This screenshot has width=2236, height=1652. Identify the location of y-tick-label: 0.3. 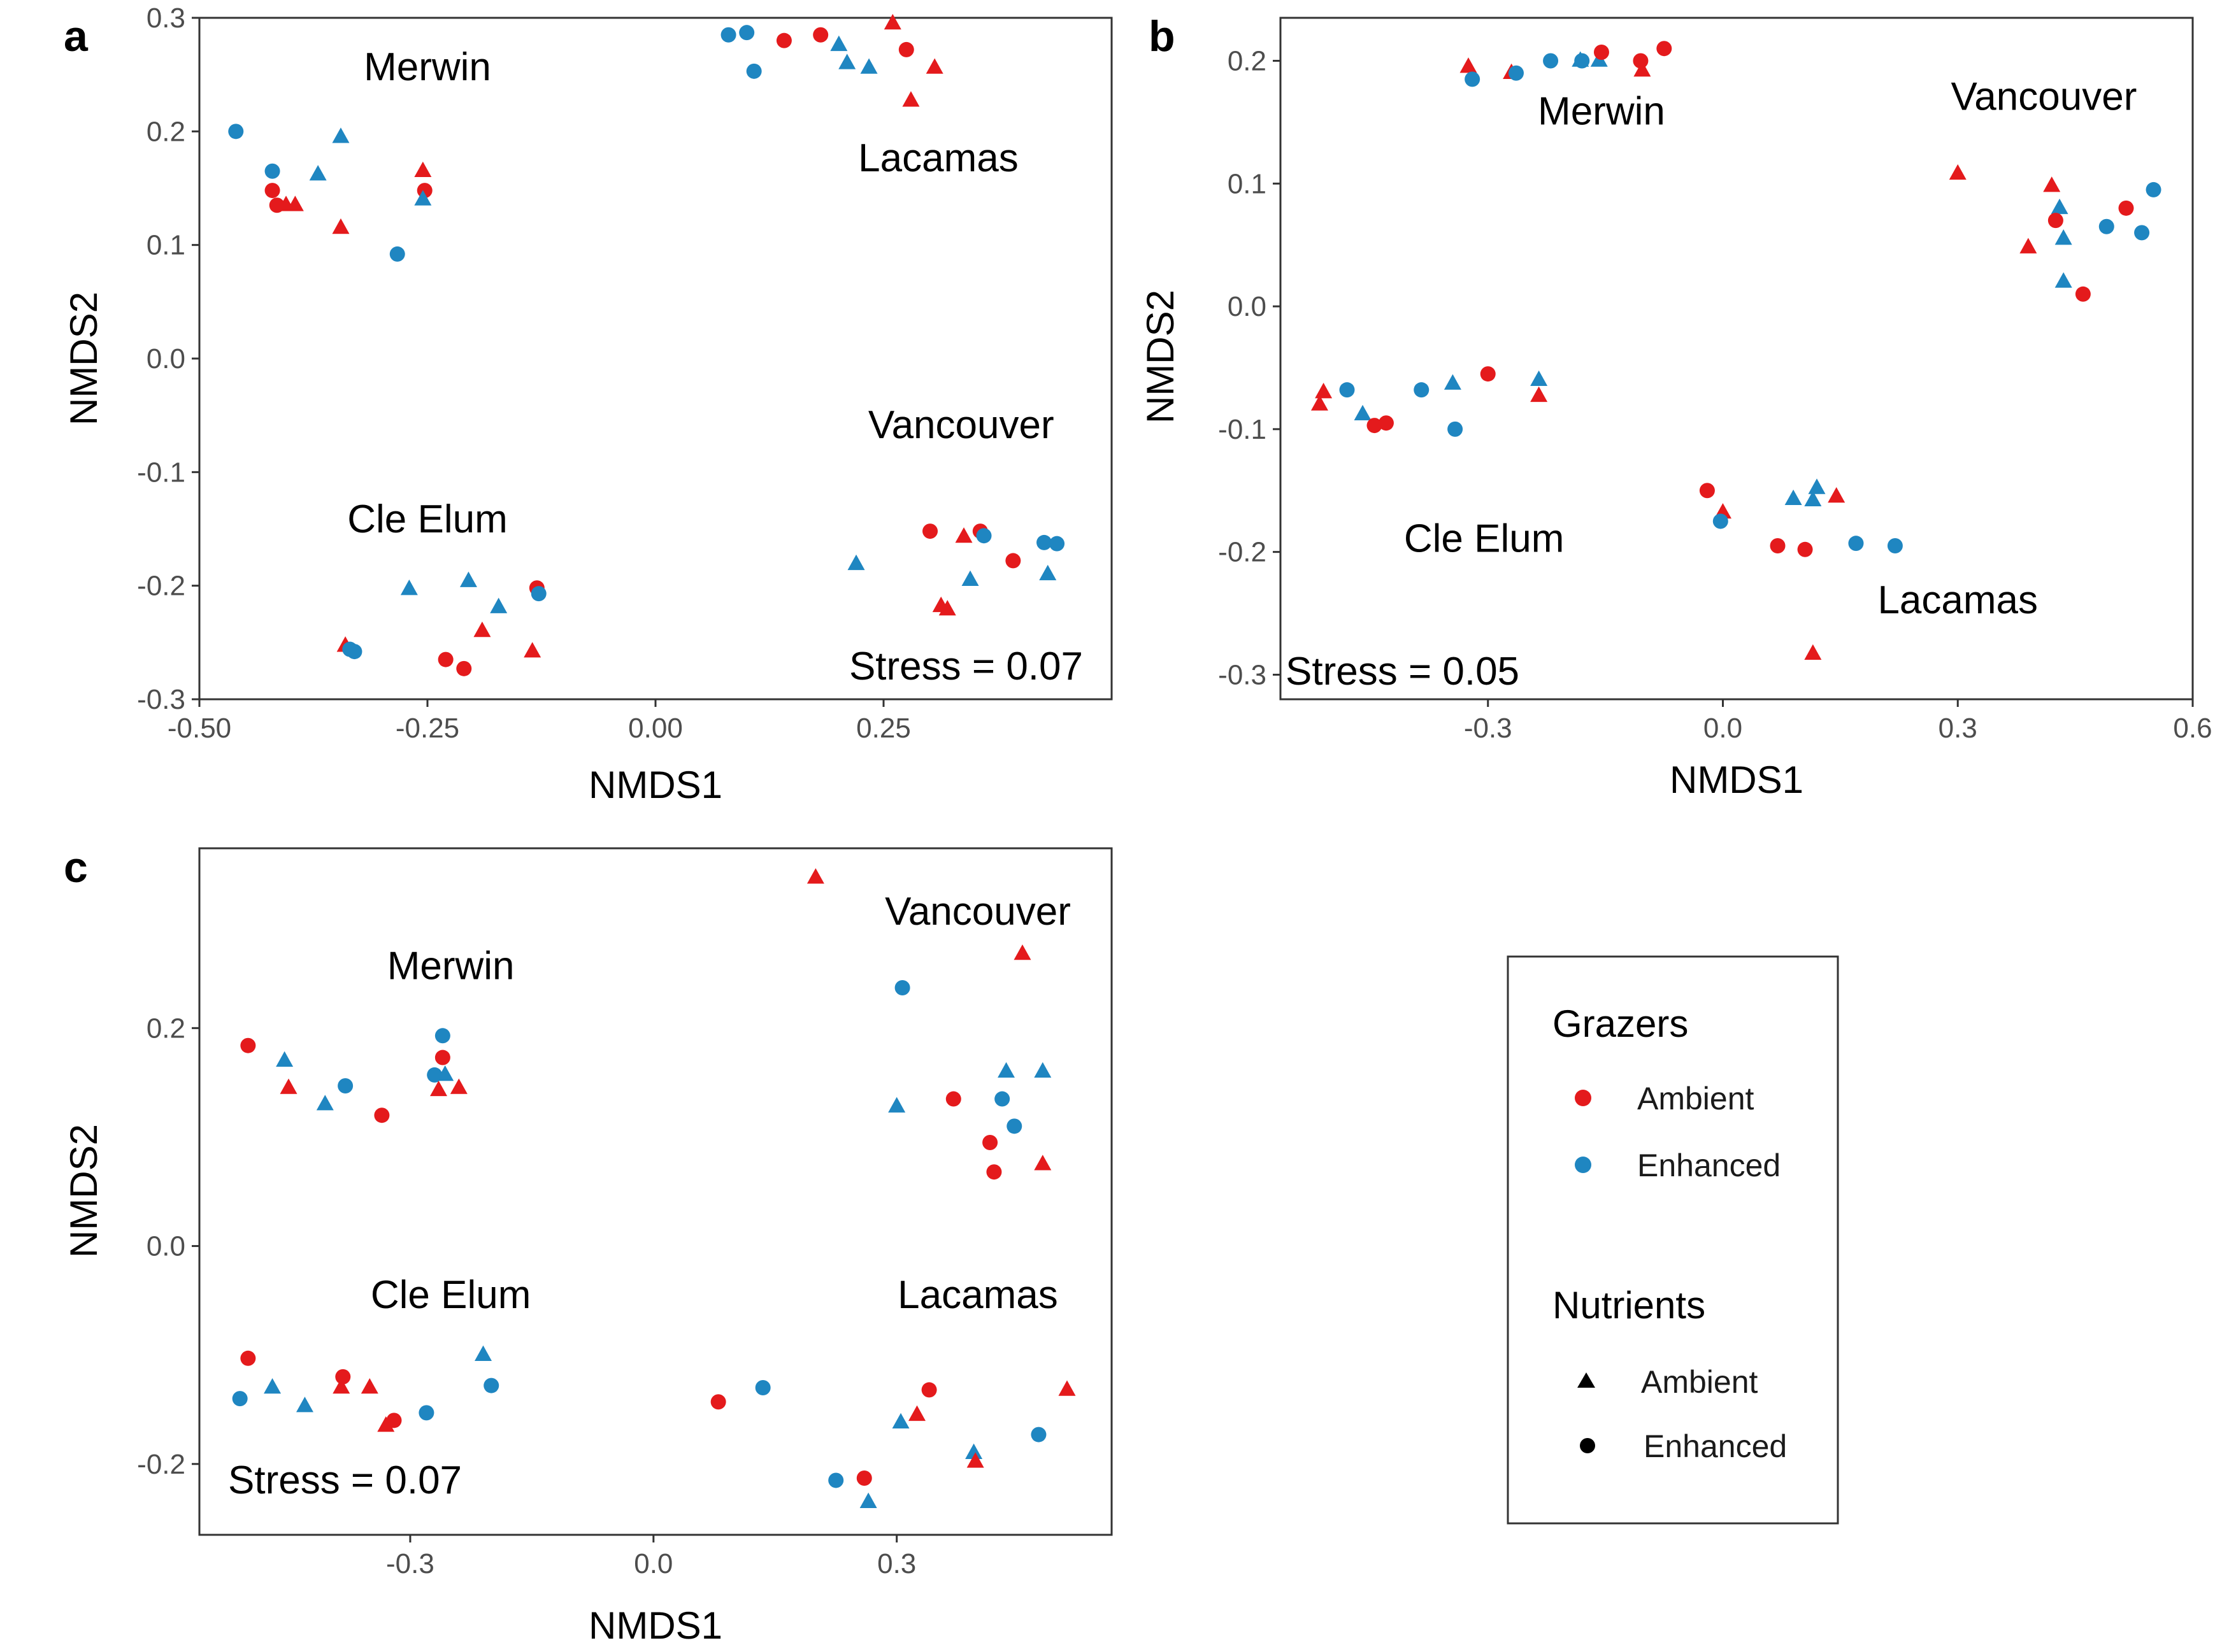
(166, 19).